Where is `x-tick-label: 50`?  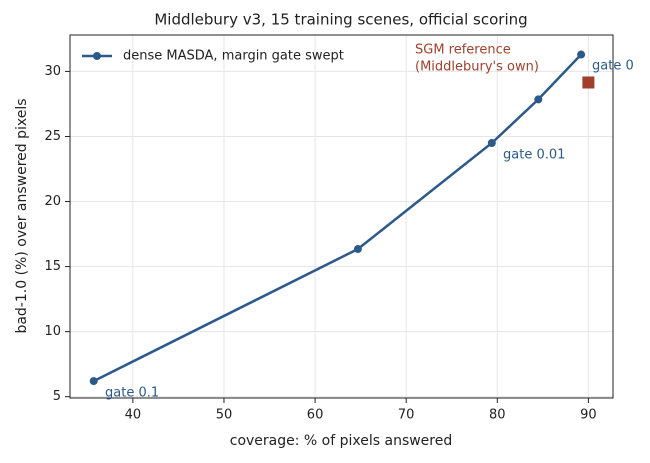 x-tick-label: 50 is located at coordinates (224, 415).